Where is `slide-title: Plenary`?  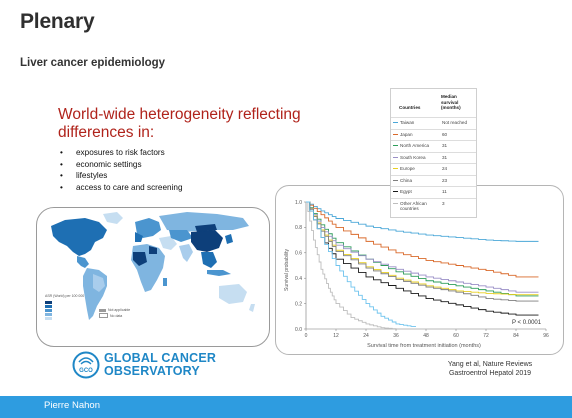 slide-title: Plenary is located at coordinates (57, 22).